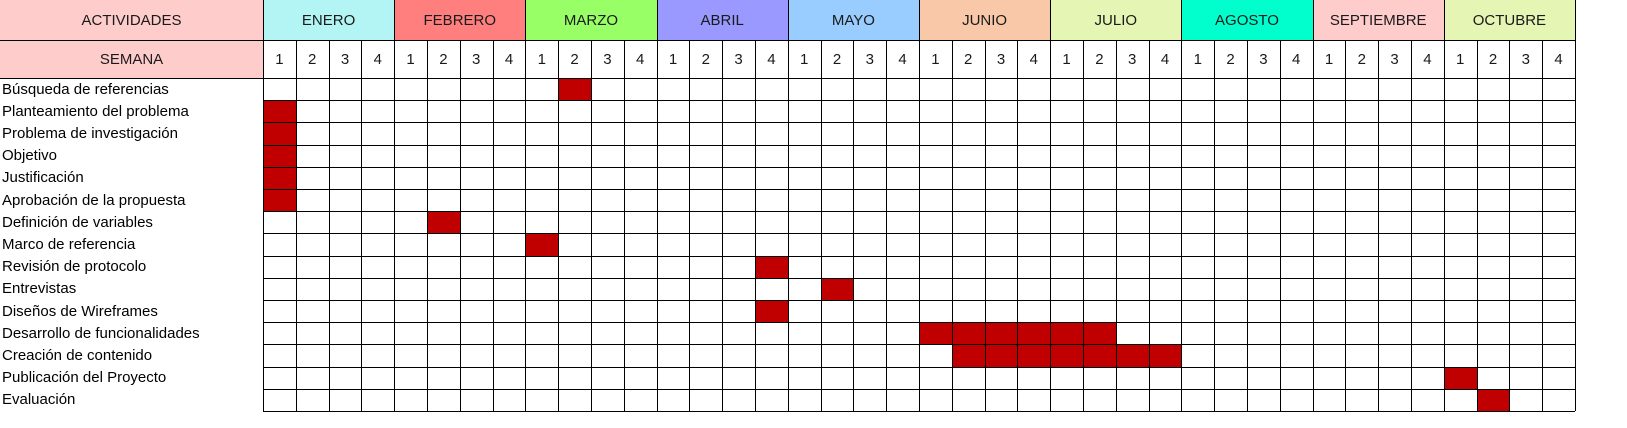 The height and width of the screenshot is (428, 1627). What do you see at coordinates (85, 89) in the screenshot?
I see `activity-label: Búsqueda de referencias` at bounding box center [85, 89].